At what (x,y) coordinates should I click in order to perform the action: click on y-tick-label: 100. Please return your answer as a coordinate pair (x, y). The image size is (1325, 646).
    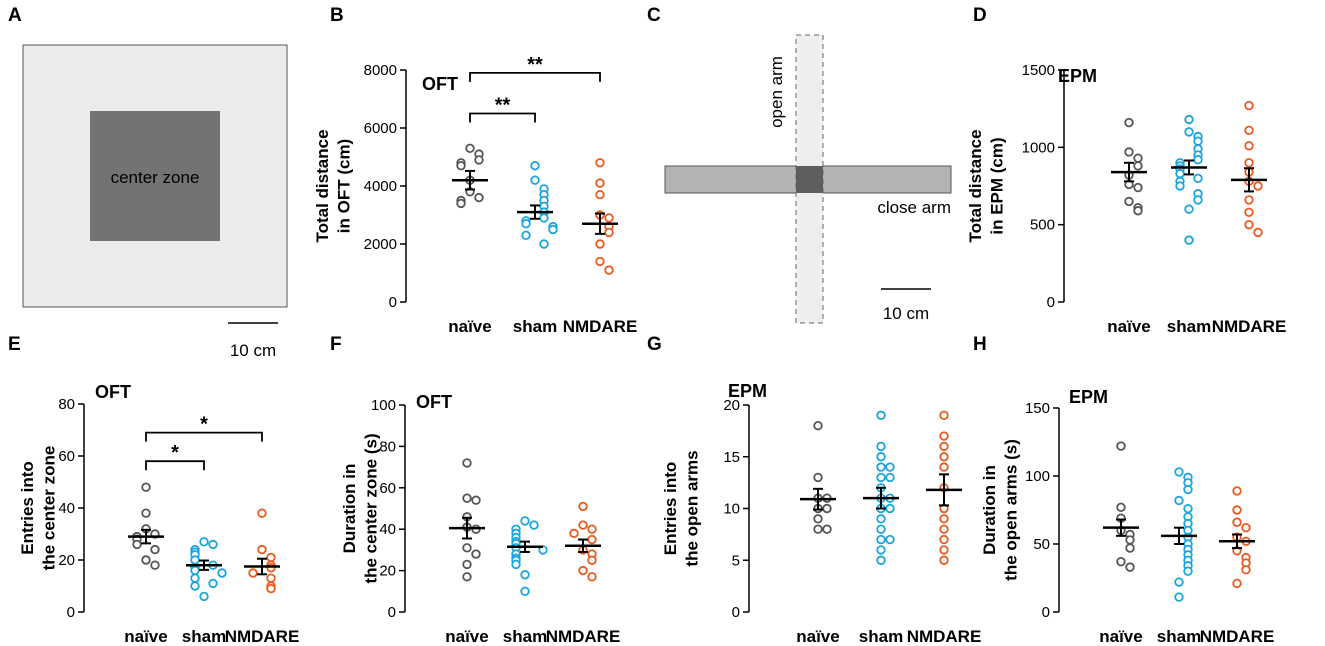
    Looking at the image, I should click on (383, 405).